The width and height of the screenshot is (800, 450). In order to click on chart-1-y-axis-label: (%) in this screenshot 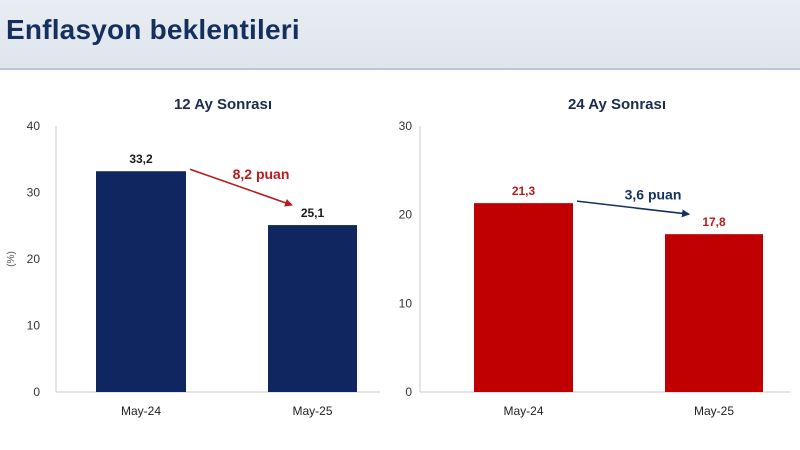, I will do `click(11, 259)`.